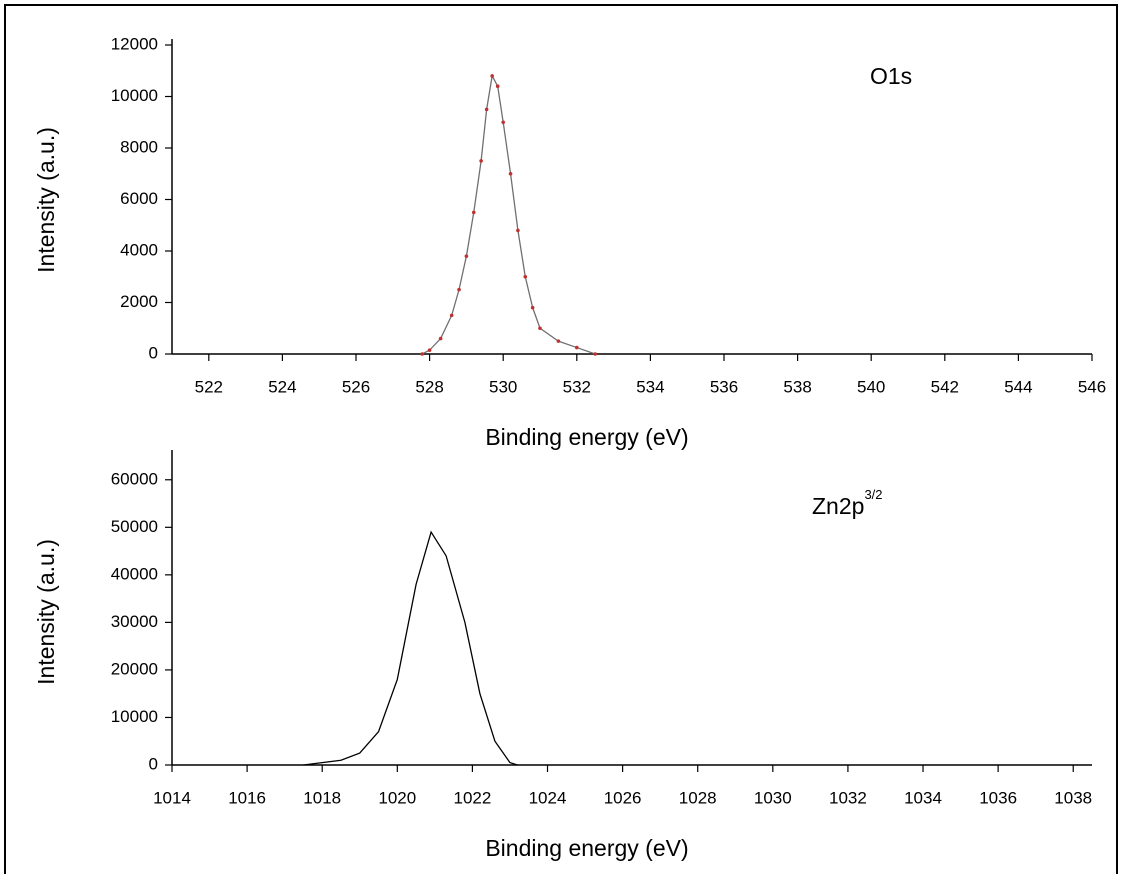 The width and height of the screenshot is (1122, 874). I want to click on x-tick-label: 1024, so click(548, 797).